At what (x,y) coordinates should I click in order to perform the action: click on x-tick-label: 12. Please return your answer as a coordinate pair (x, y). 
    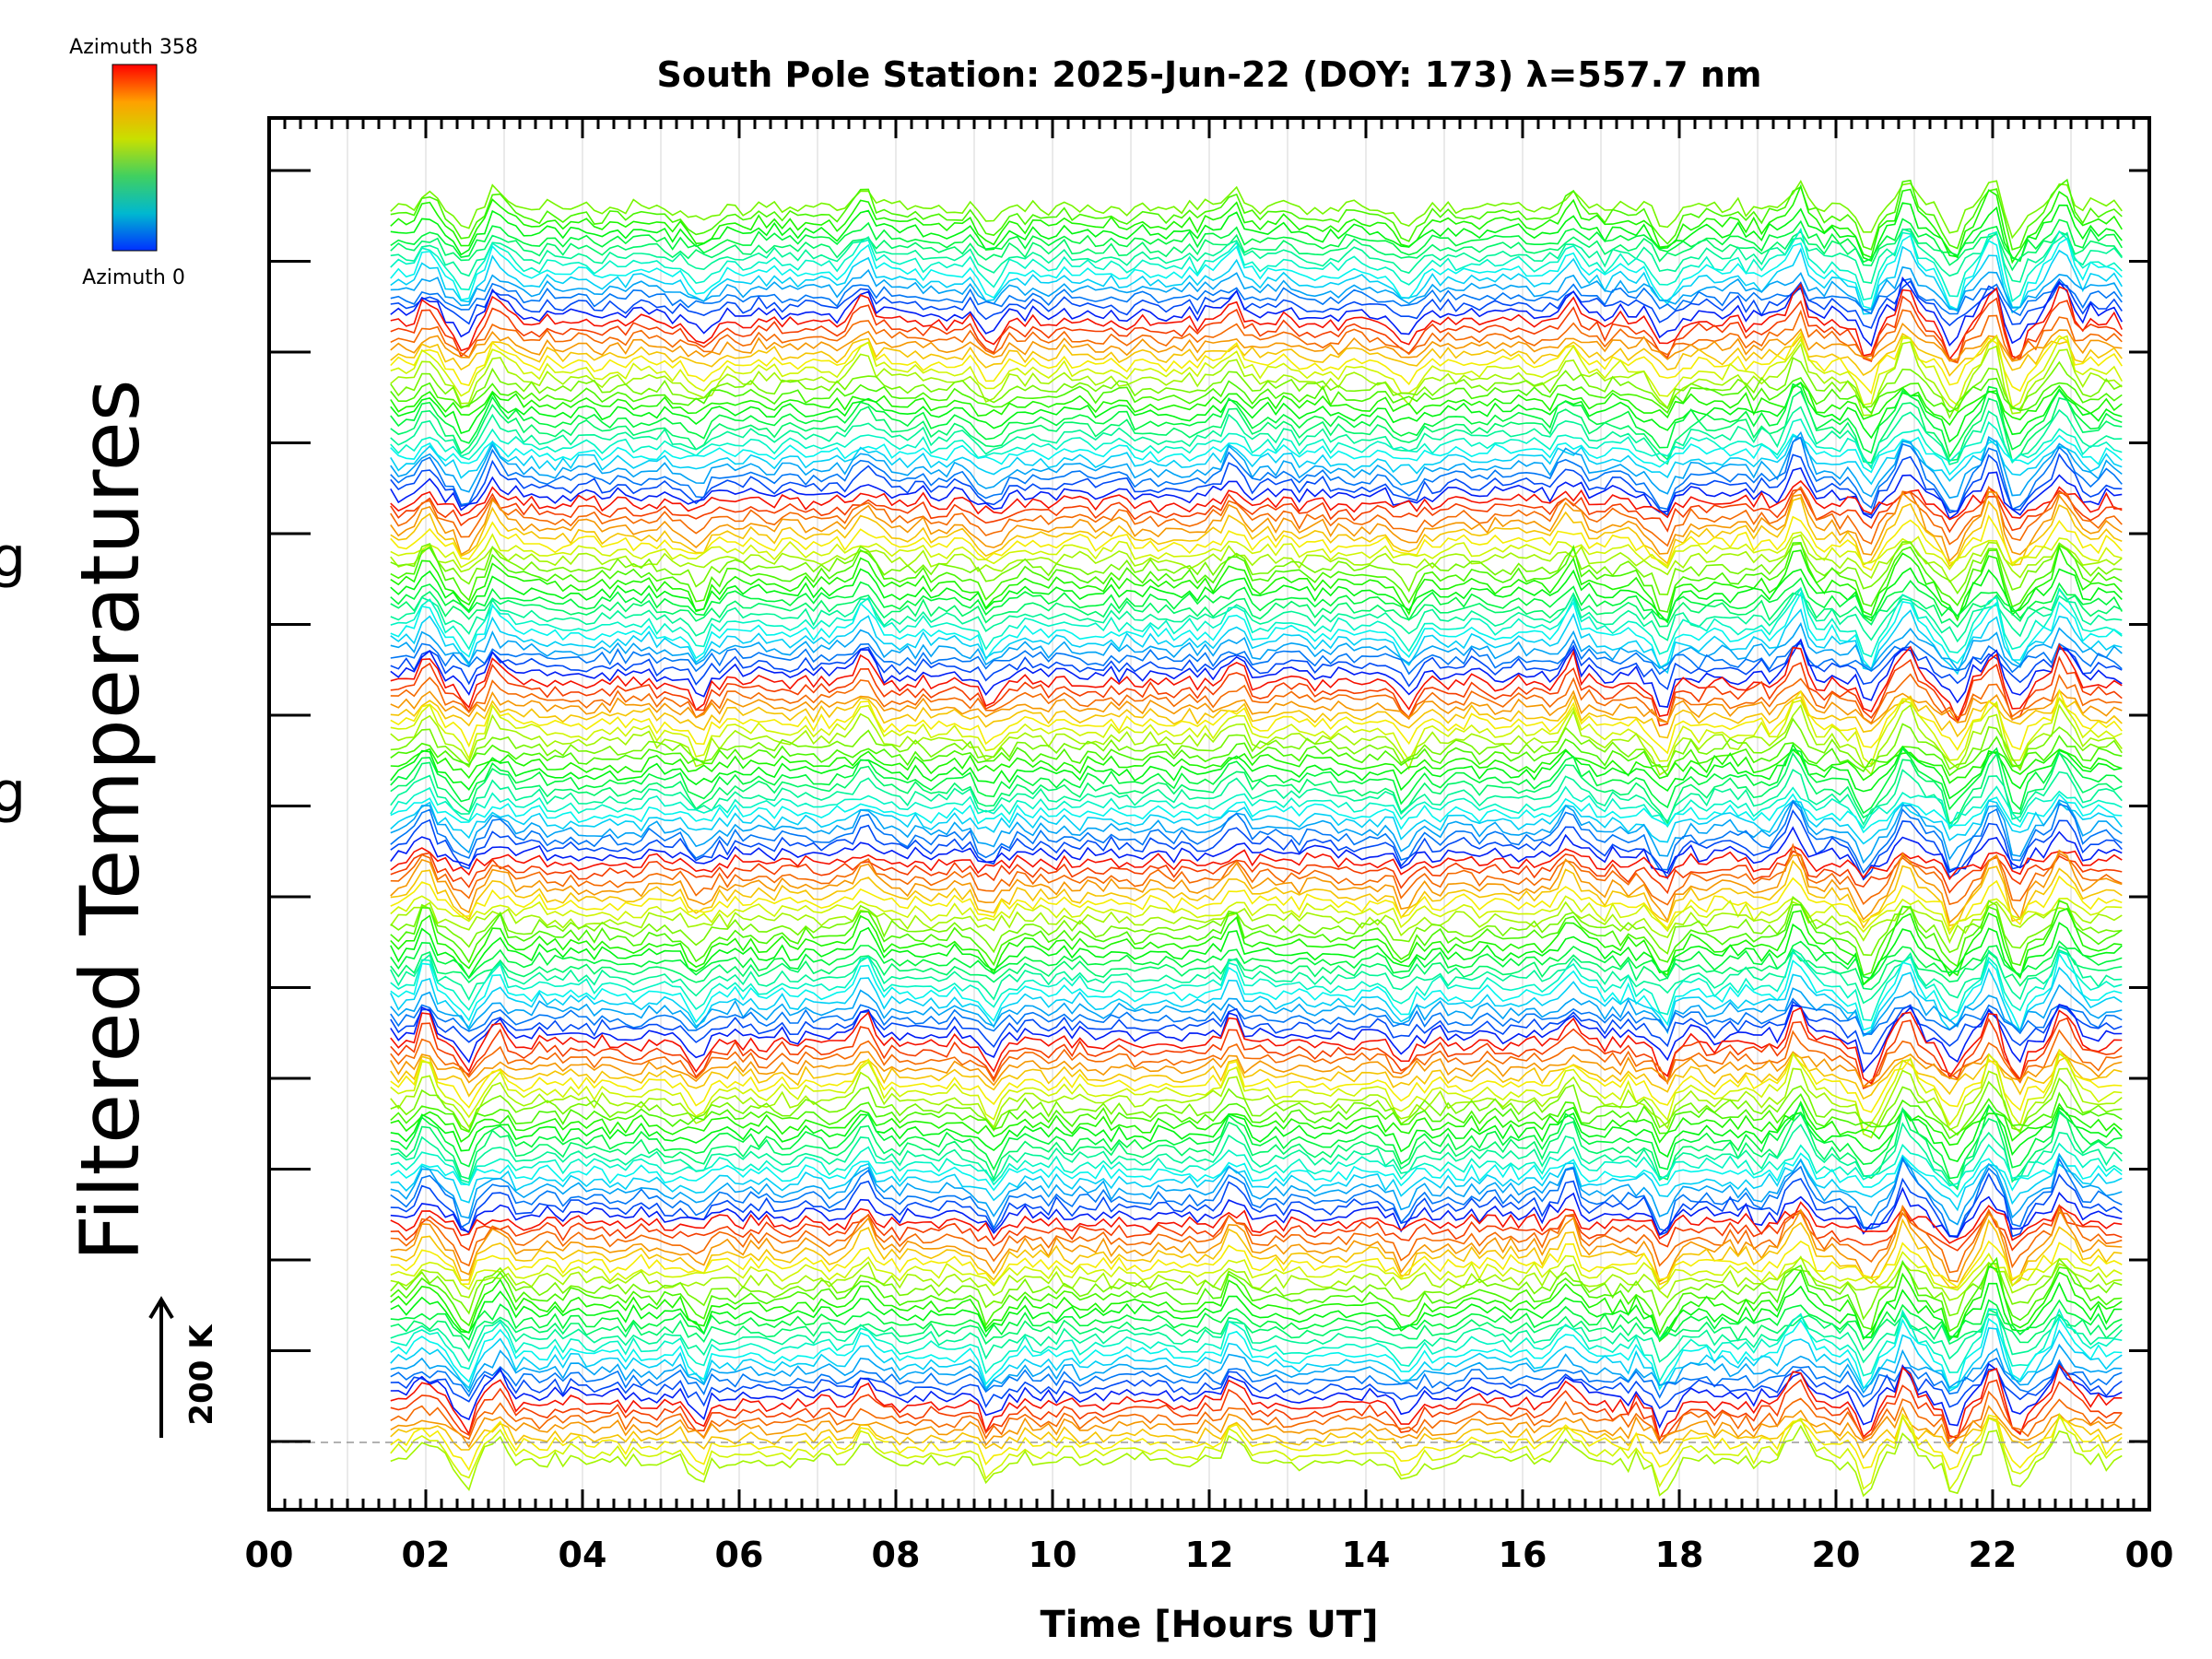
    Looking at the image, I should click on (1209, 1555).